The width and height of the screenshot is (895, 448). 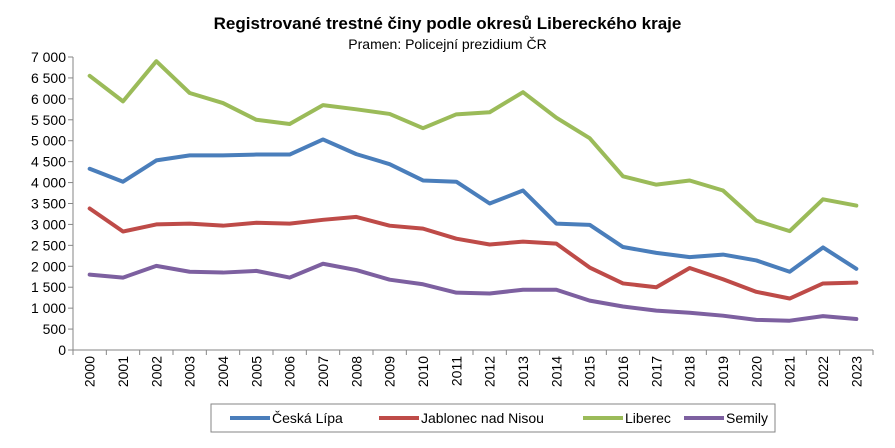 I want to click on x-tick-label: 2022, so click(x=823, y=371).